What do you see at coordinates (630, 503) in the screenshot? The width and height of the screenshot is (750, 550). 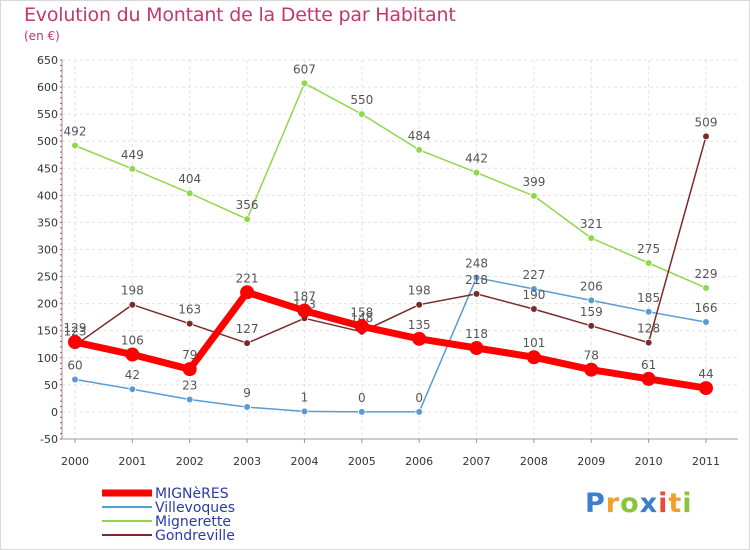 I see `logo-letter: o` at bounding box center [630, 503].